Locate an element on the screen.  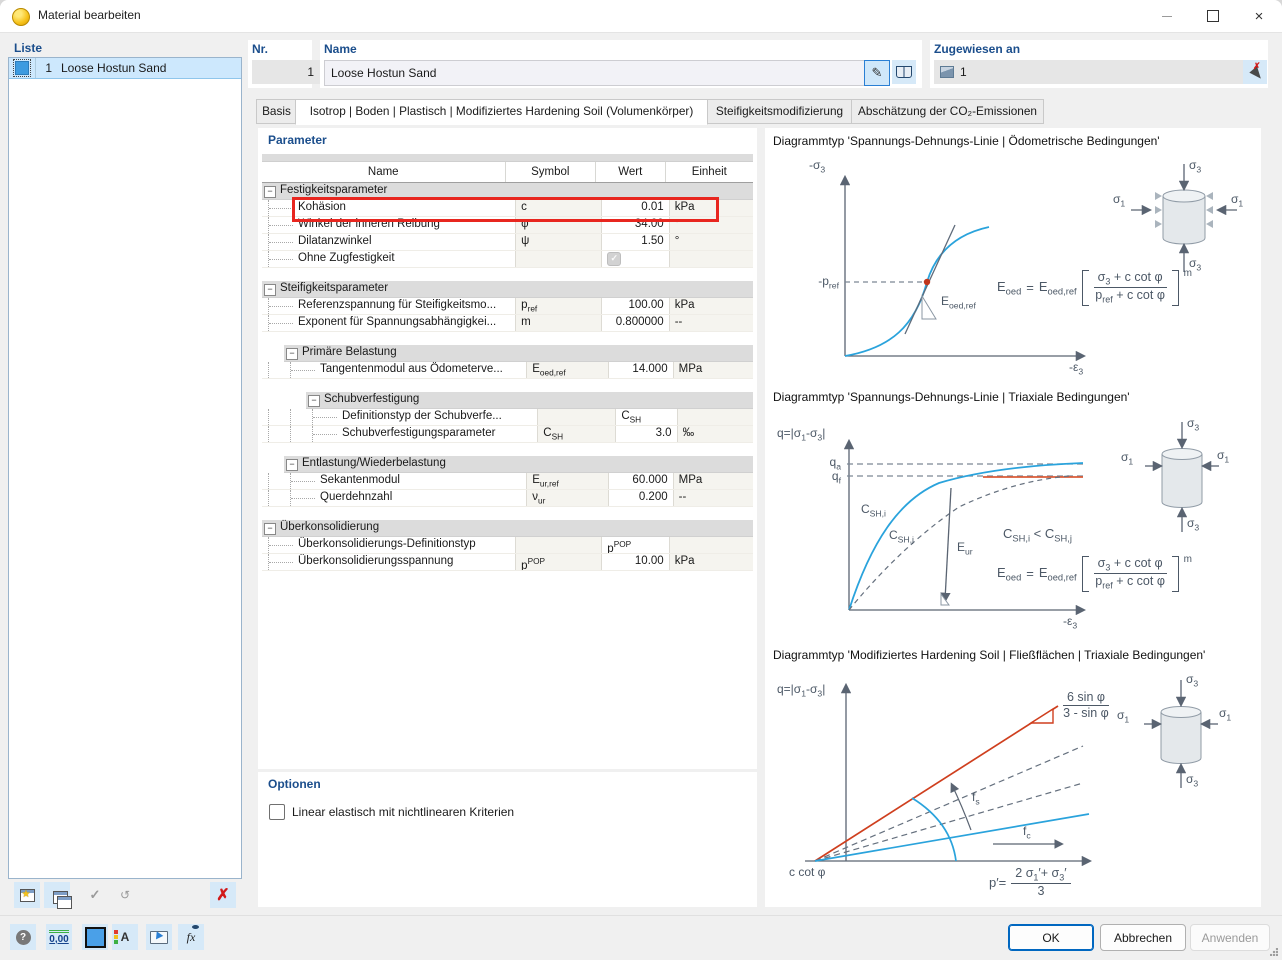
resize-grip is located at coordinates (1274, 952).